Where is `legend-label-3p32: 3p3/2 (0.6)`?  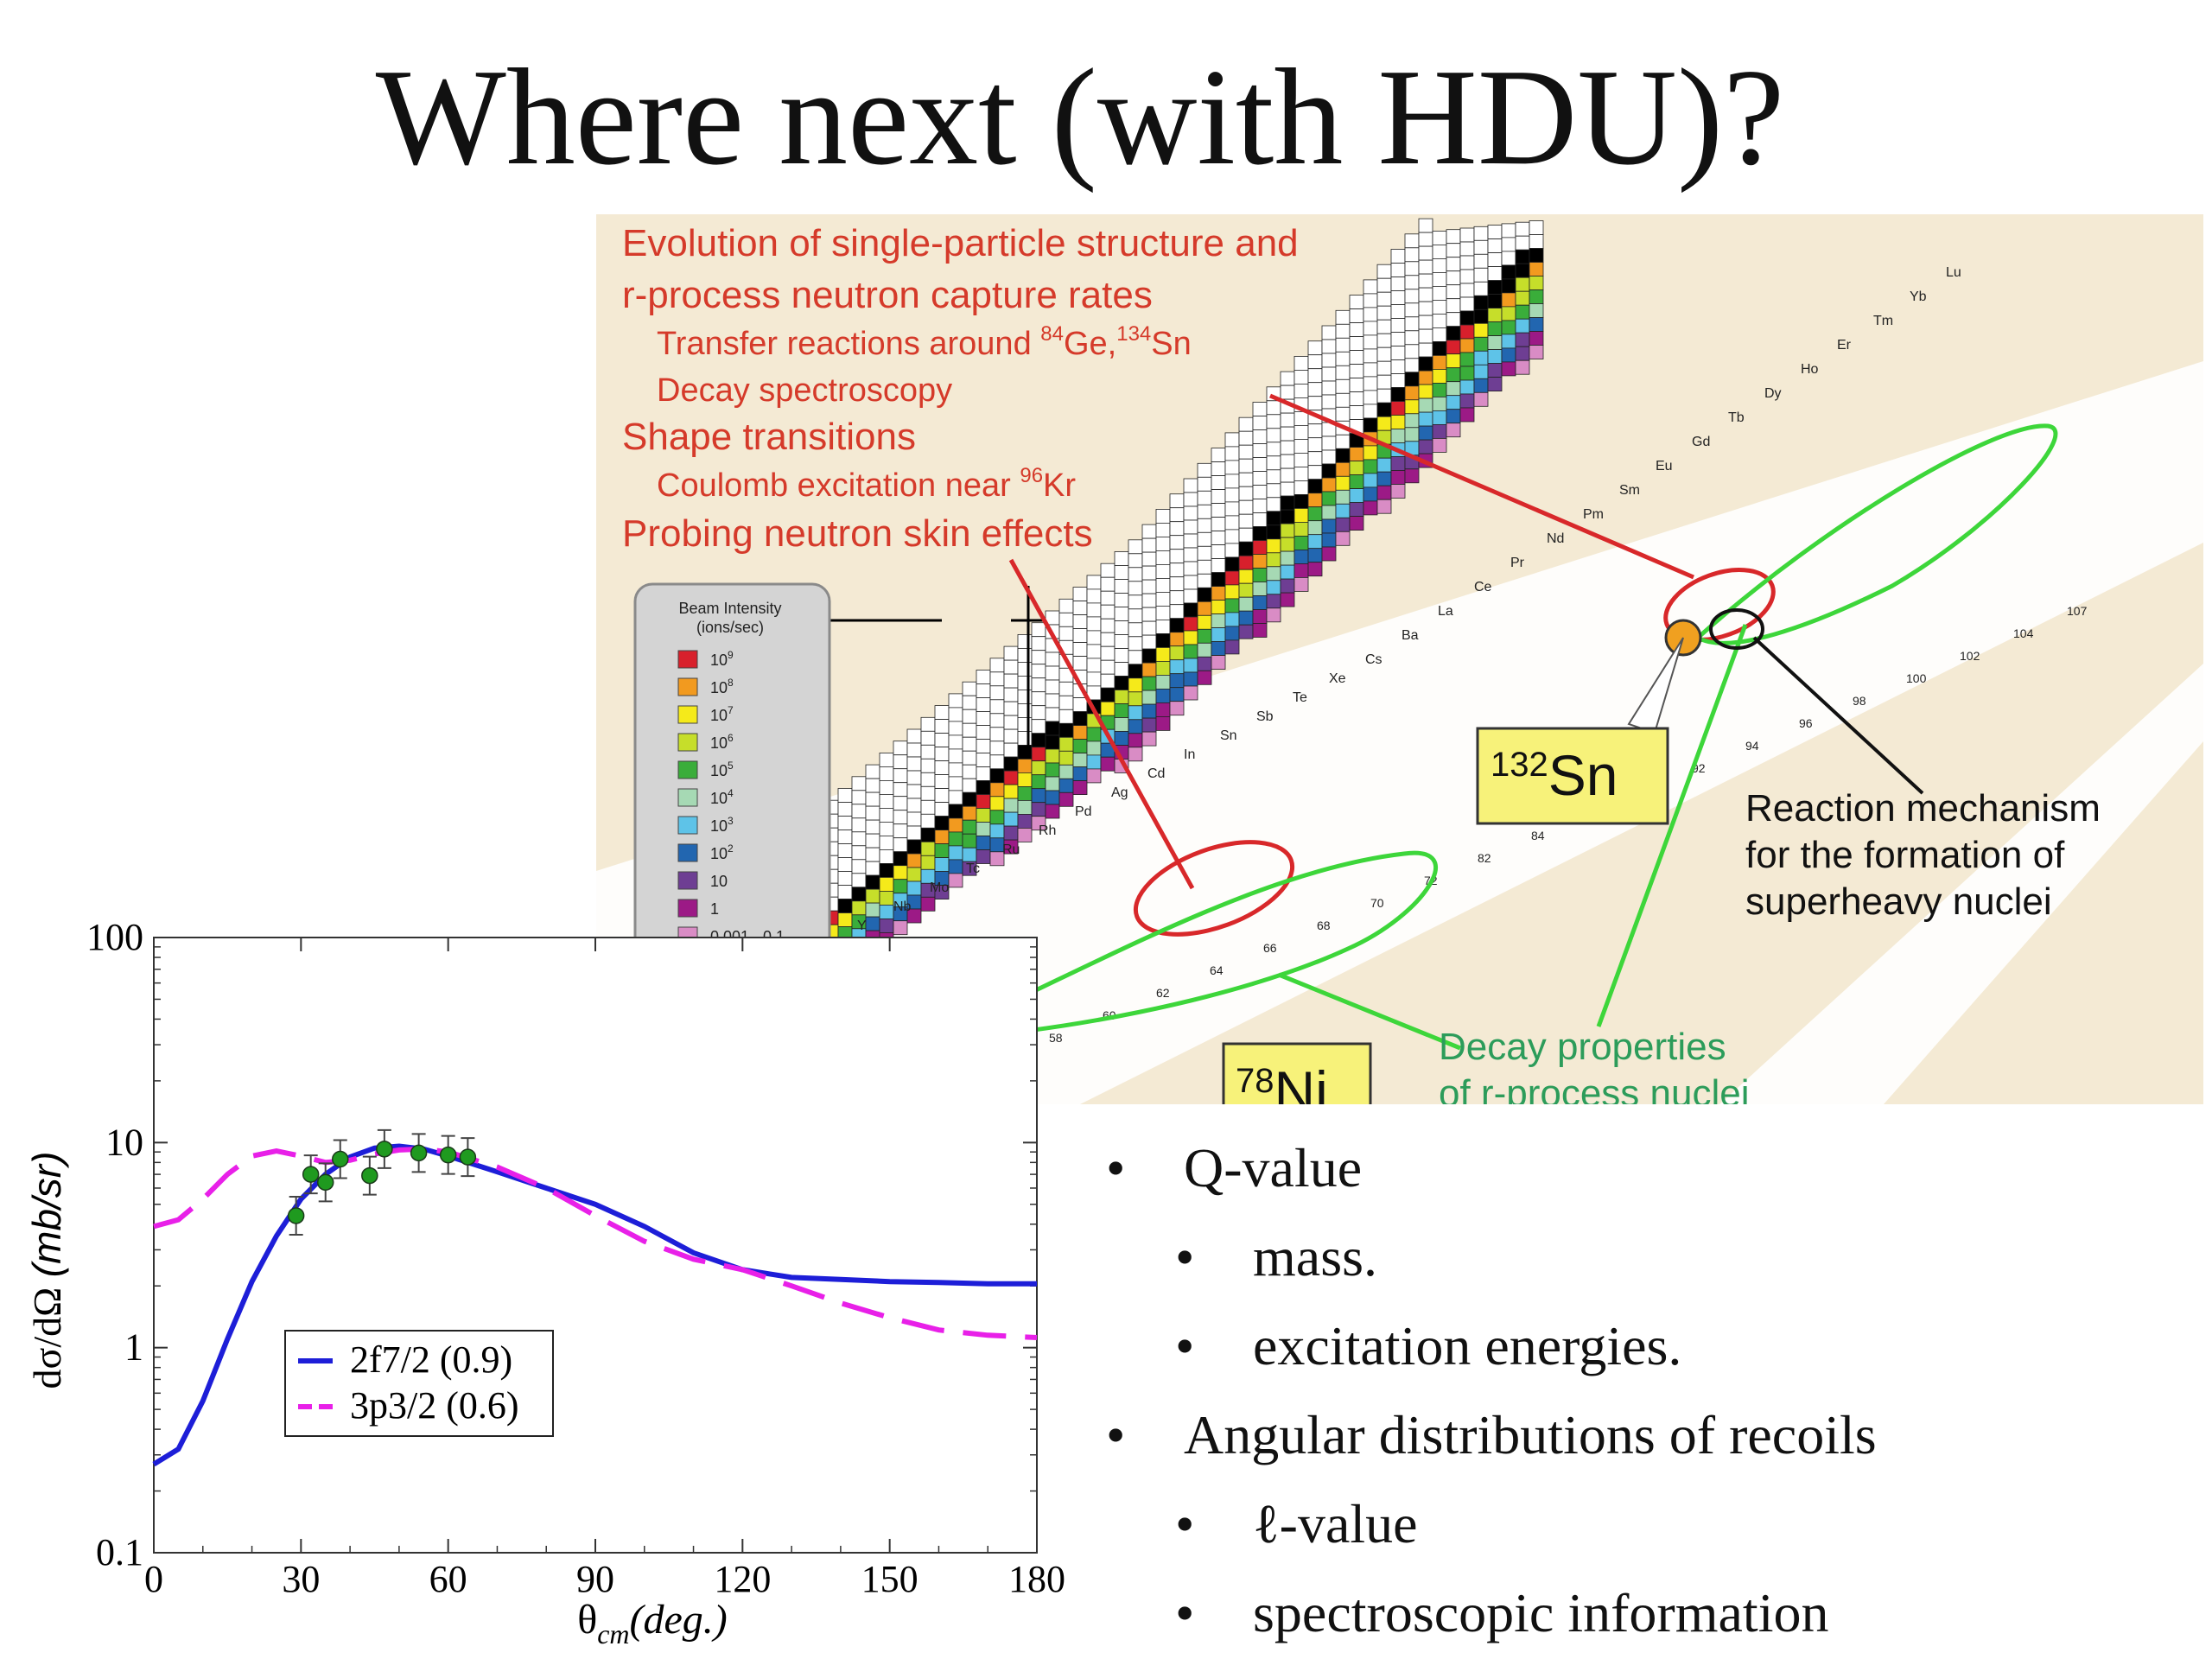
legend-label-3p32: 3p3/2 (0.6) is located at coordinates (434, 1405).